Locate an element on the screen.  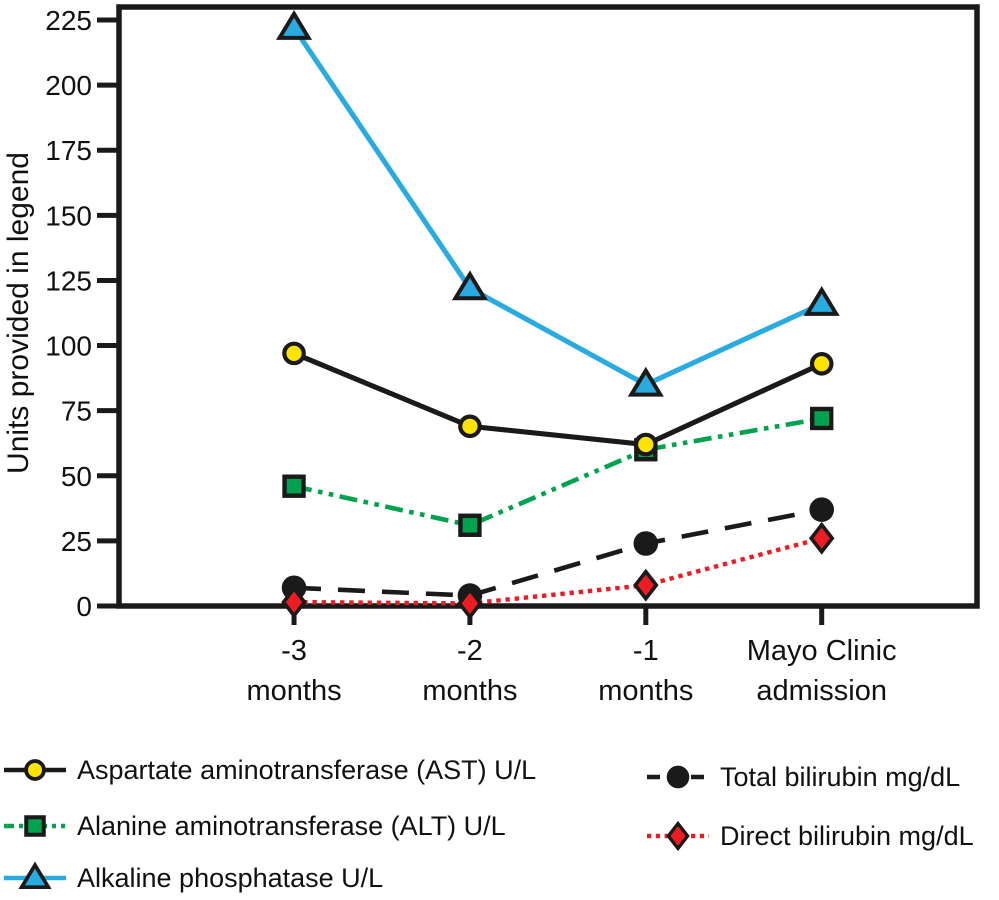
y-tick-label: 75 is located at coordinates (76, 411).